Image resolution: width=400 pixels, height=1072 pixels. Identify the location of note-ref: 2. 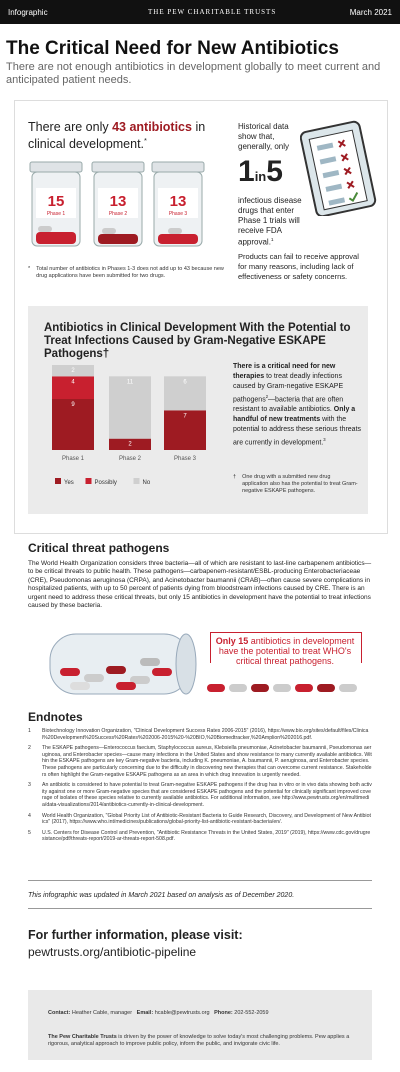
(267, 396).